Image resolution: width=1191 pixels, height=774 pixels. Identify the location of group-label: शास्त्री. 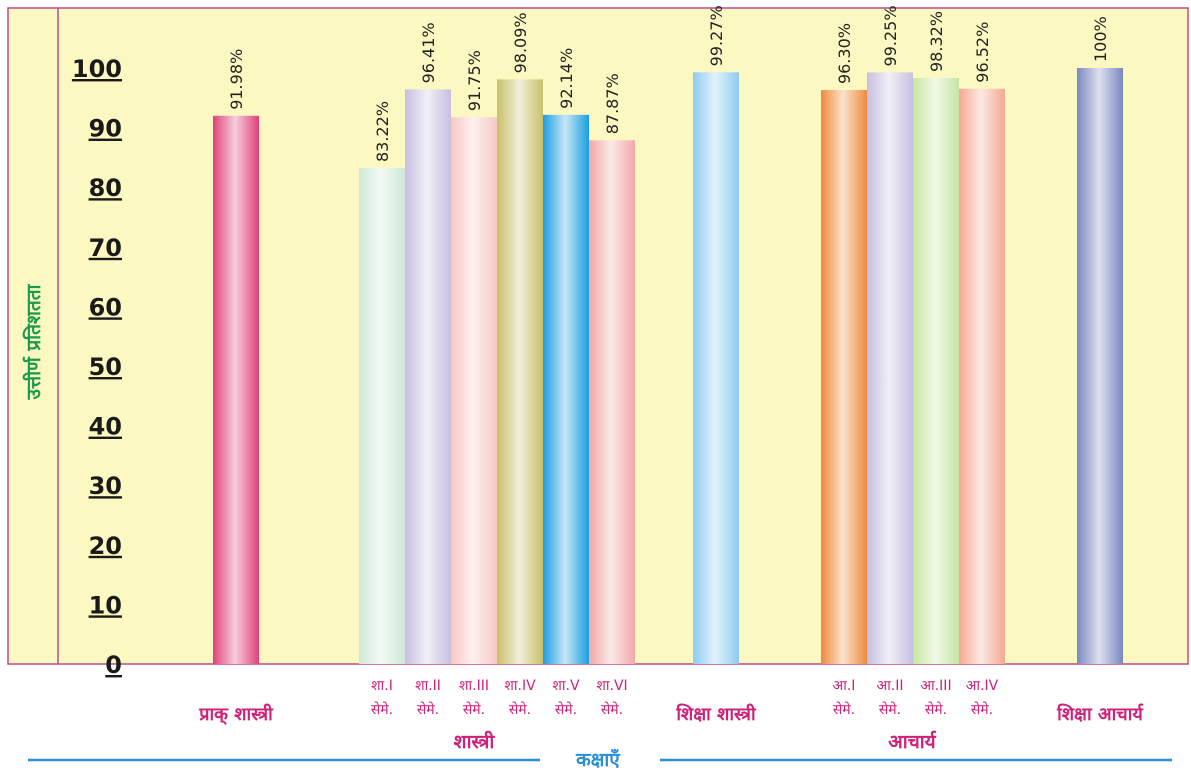
(475, 741).